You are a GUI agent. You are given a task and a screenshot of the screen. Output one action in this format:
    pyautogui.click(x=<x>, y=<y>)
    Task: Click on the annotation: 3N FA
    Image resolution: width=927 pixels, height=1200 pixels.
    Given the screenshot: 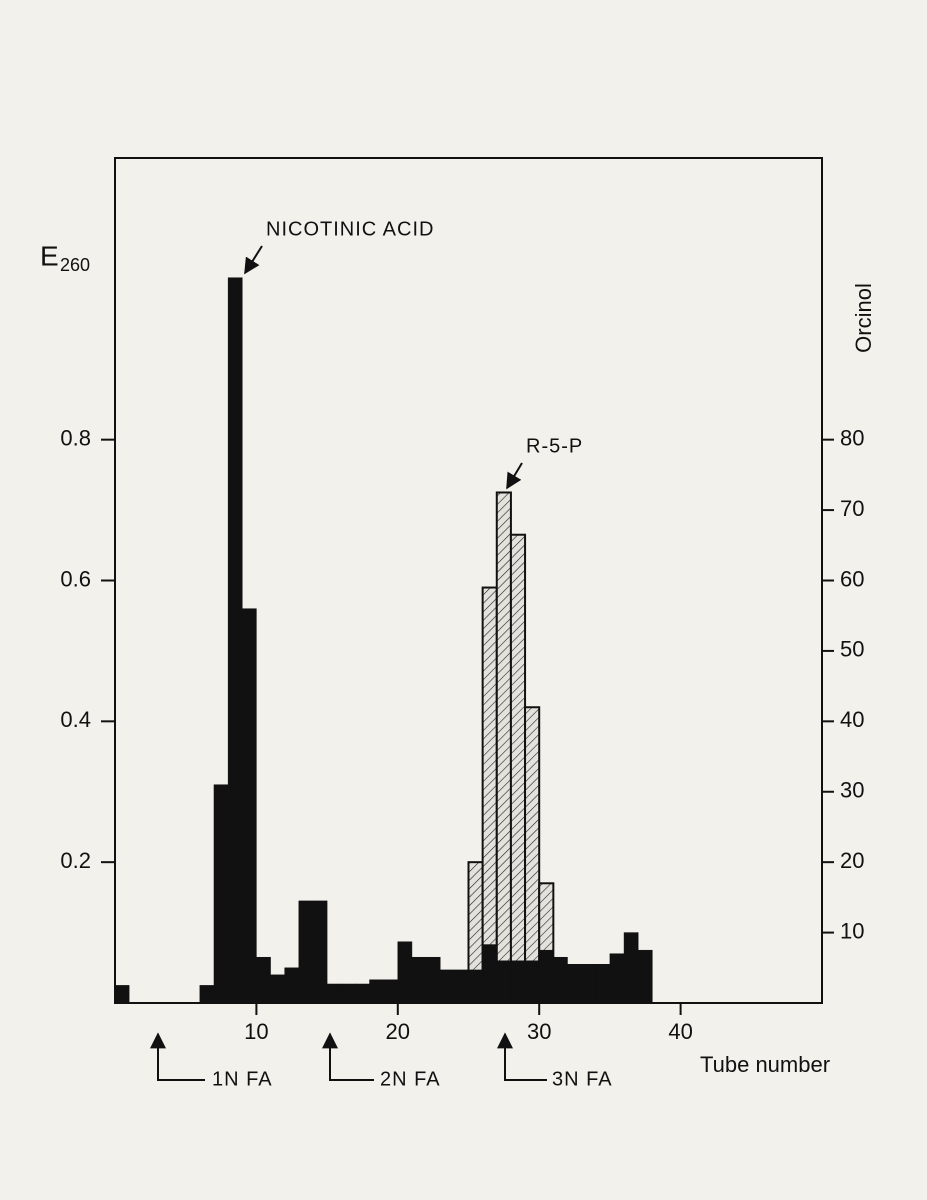 What is the action you would take?
    pyautogui.click(x=582, y=1079)
    